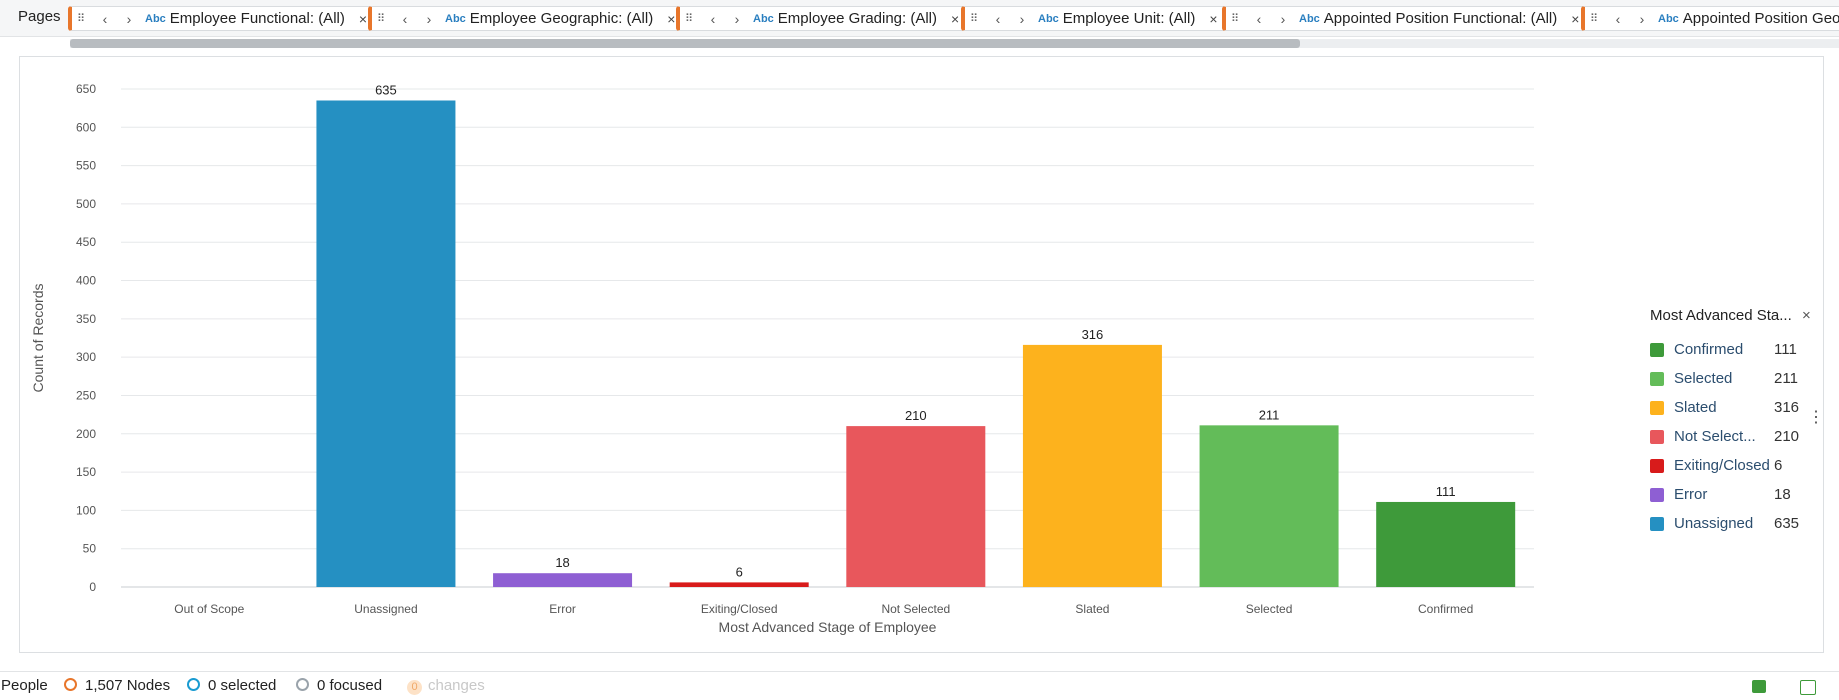 The image size is (1839, 700). Describe the element at coordinates (193, 684) in the screenshot. I see `selected-icon` at that location.